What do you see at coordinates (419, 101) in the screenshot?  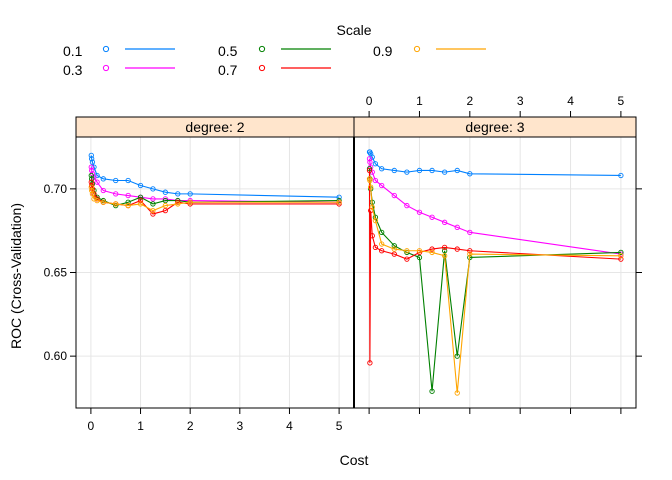 I see `x-tick-label: 1` at bounding box center [419, 101].